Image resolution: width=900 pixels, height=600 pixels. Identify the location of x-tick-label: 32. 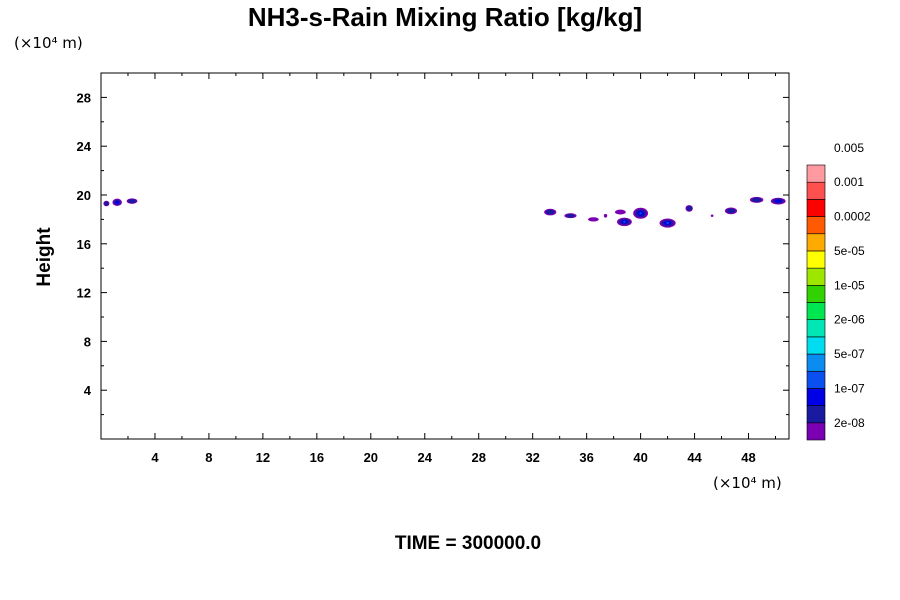
(532, 457).